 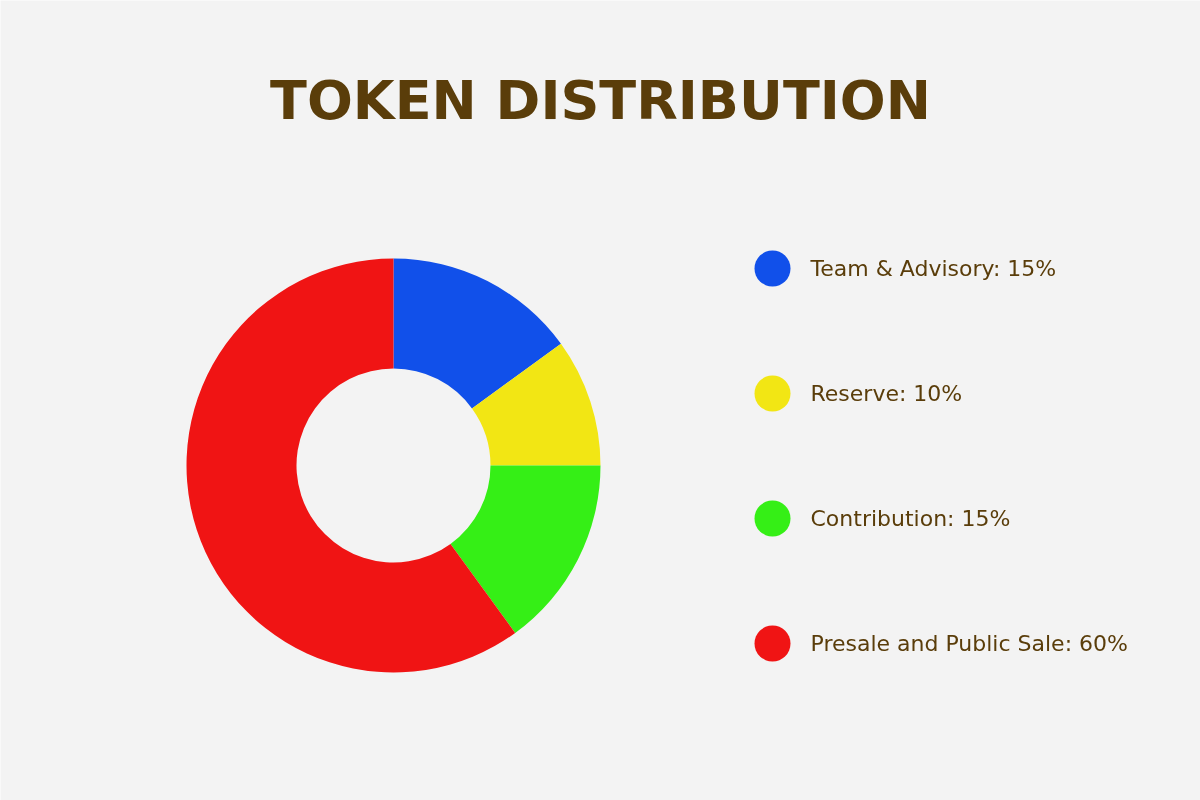 I want to click on chart-title: TOKEN DISTRIBUTION, so click(x=600, y=100).